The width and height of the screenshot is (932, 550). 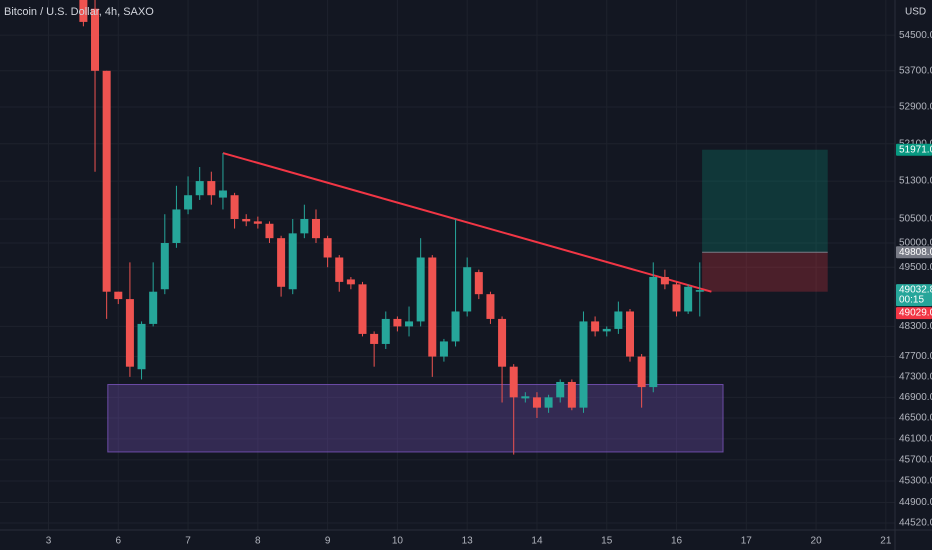 I want to click on x-tick-label: 15, so click(x=607, y=541).